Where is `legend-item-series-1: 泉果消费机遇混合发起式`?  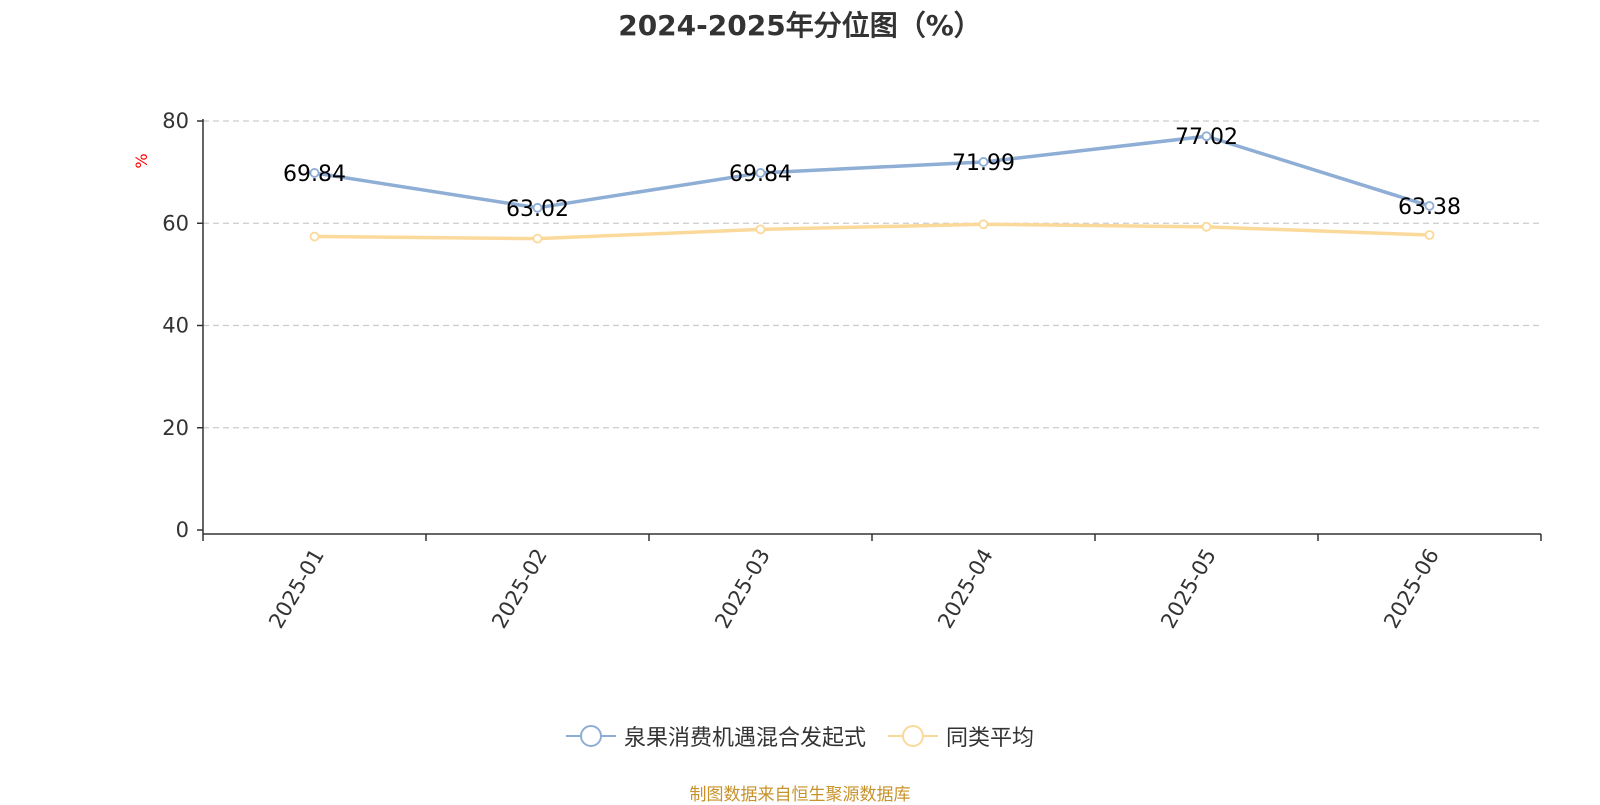
legend-item-series-1: 泉果消费机遇混合发起式 is located at coordinates (715, 736).